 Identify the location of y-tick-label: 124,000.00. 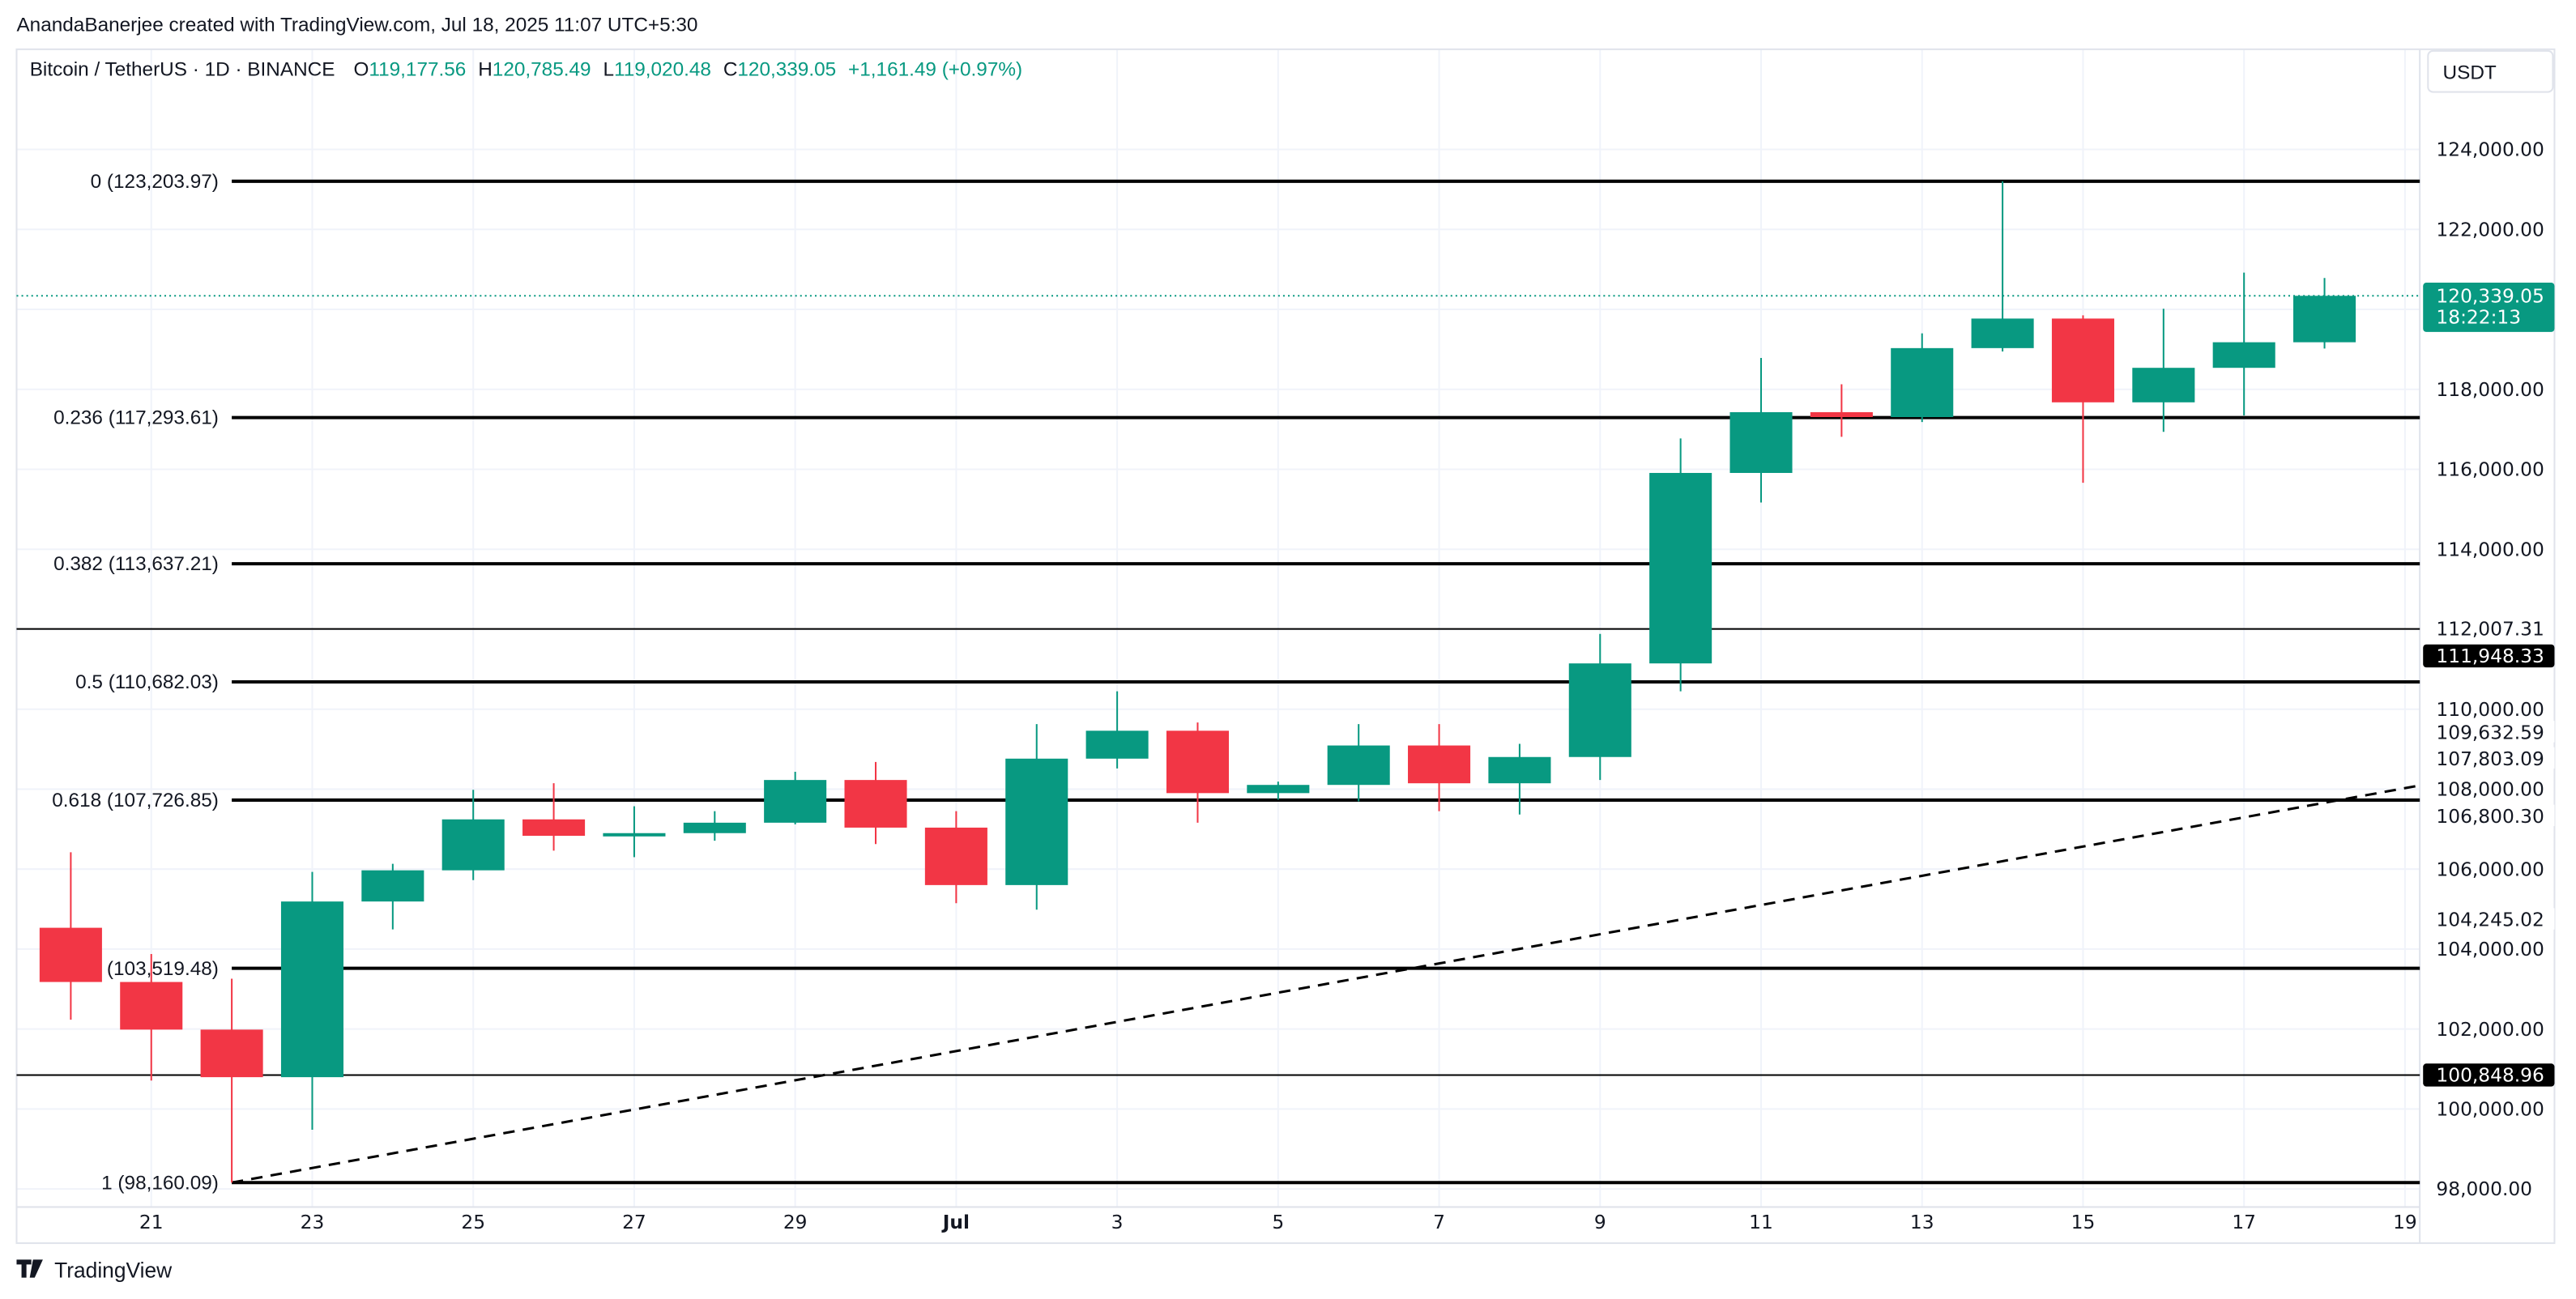
(2490, 150).